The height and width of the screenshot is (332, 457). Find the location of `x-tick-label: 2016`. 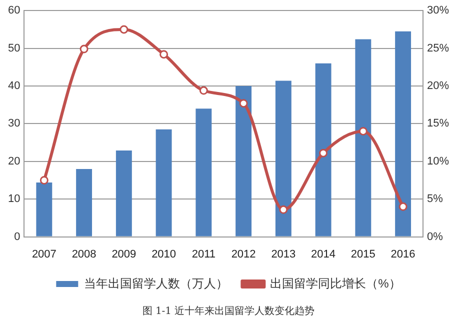

x-tick-label: 2016 is located at coordinates (403, 254).